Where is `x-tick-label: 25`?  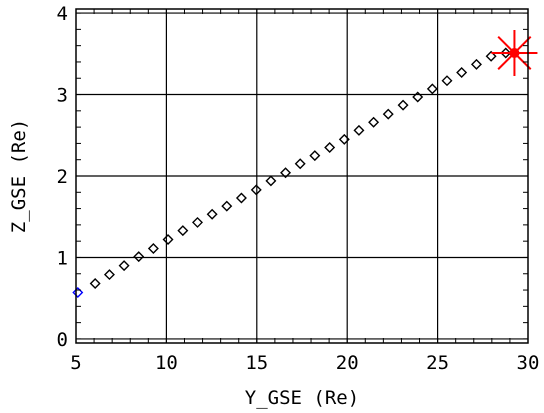 x-tick-label: 25 is located at coordinates (437, 363).